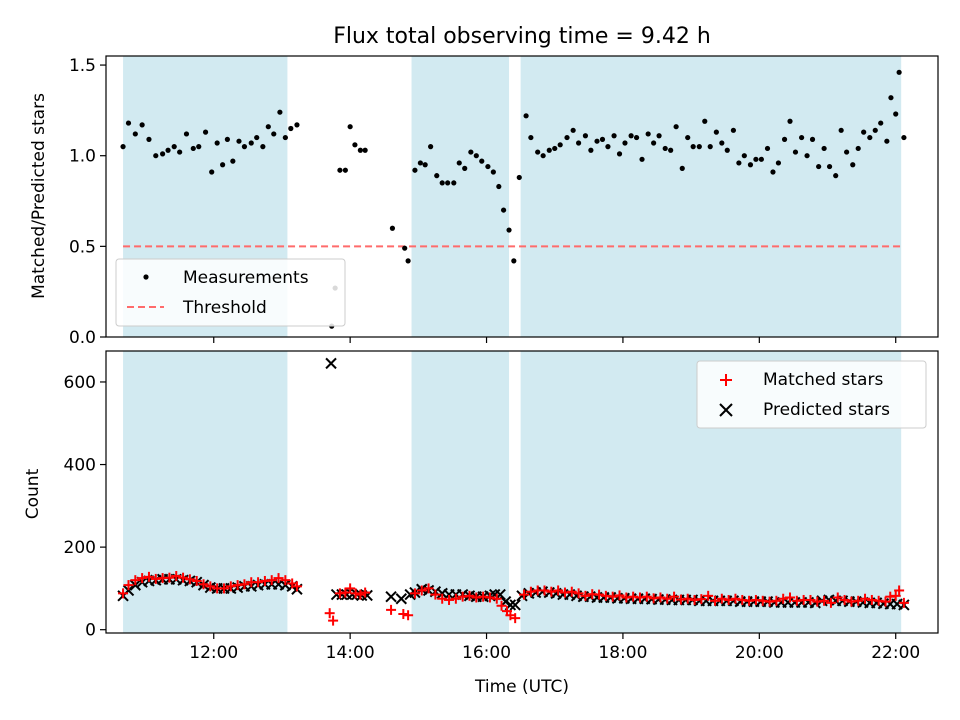  What do you see at coordinates (87, 202) in the screenshot?
I see `top-y-ticks: 0.0 0.5 1.0 1.5` at bounding box center [87, 202].